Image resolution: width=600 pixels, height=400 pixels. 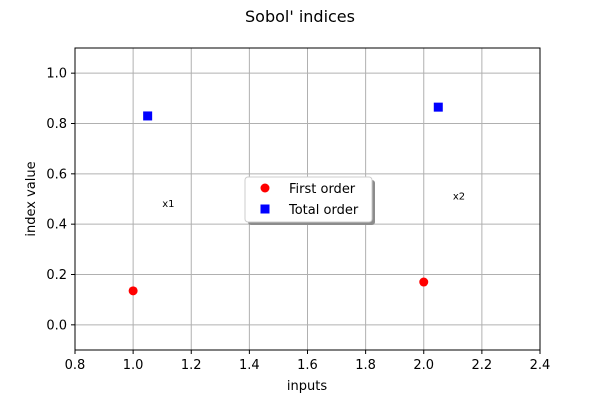 I want to click on x-axis-label: inputs, so click(x=307, y=386).